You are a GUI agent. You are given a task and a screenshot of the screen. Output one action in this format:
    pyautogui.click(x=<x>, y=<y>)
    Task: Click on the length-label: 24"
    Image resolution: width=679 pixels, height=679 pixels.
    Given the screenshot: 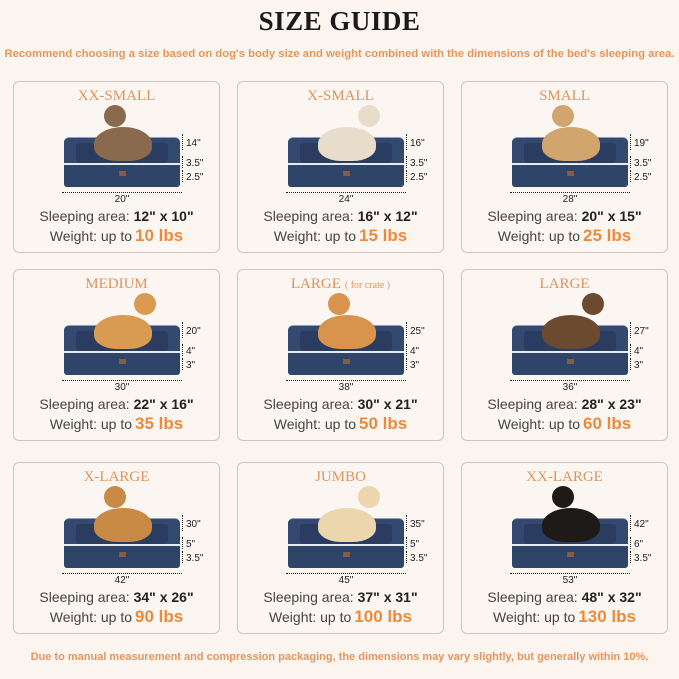 What is the action you would take?
    pyautogui.click(x=346, y=199)
    